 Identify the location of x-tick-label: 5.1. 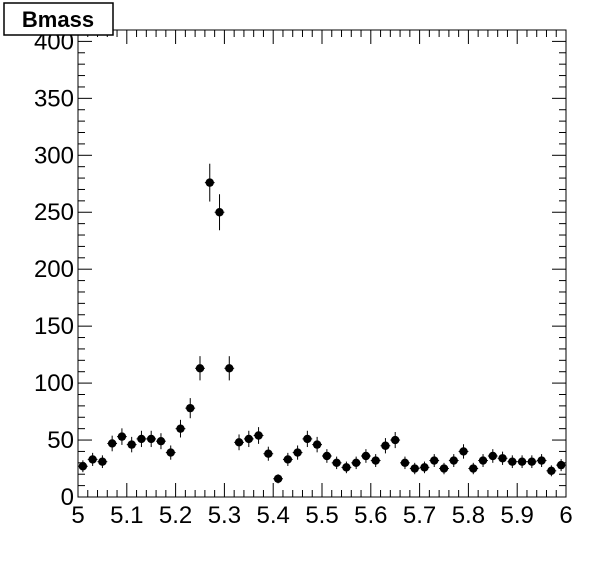
(126, 515).